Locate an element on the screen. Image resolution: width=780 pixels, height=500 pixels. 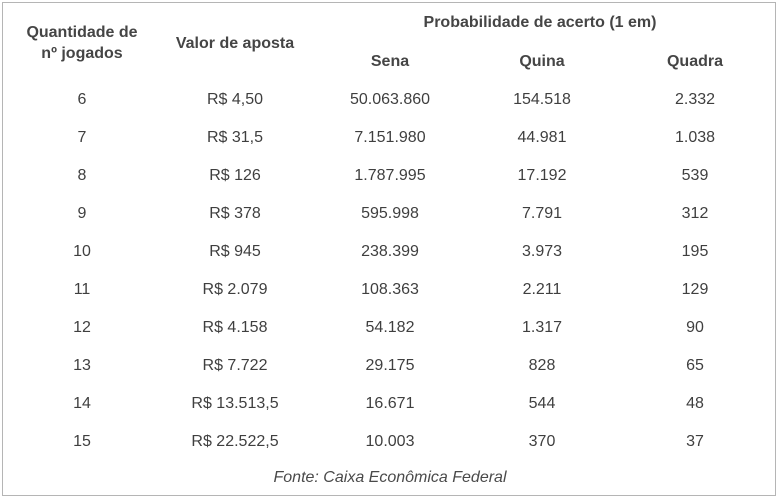
cell-bet-value: R$ 126 is located at coordinates (235, 175).